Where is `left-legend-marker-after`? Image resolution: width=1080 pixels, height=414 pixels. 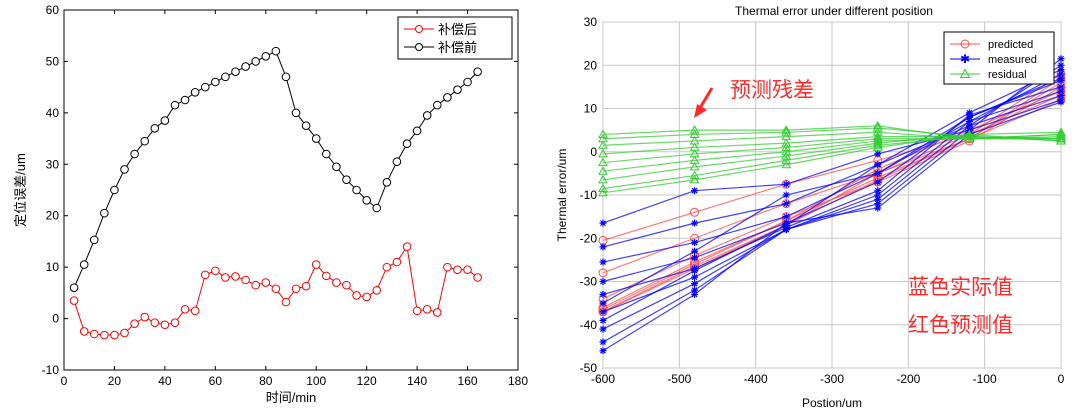 left-legend-marker-after is located at coordinates (419, 29).